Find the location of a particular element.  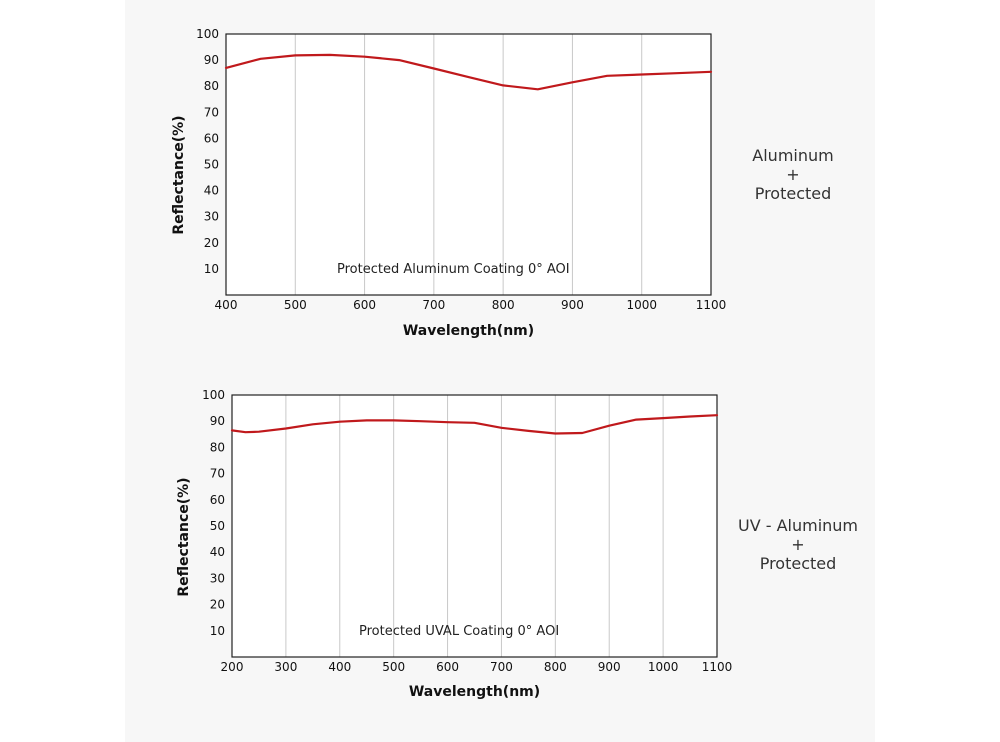

x-tick-label: 200 is located at coordinates (232, 667).